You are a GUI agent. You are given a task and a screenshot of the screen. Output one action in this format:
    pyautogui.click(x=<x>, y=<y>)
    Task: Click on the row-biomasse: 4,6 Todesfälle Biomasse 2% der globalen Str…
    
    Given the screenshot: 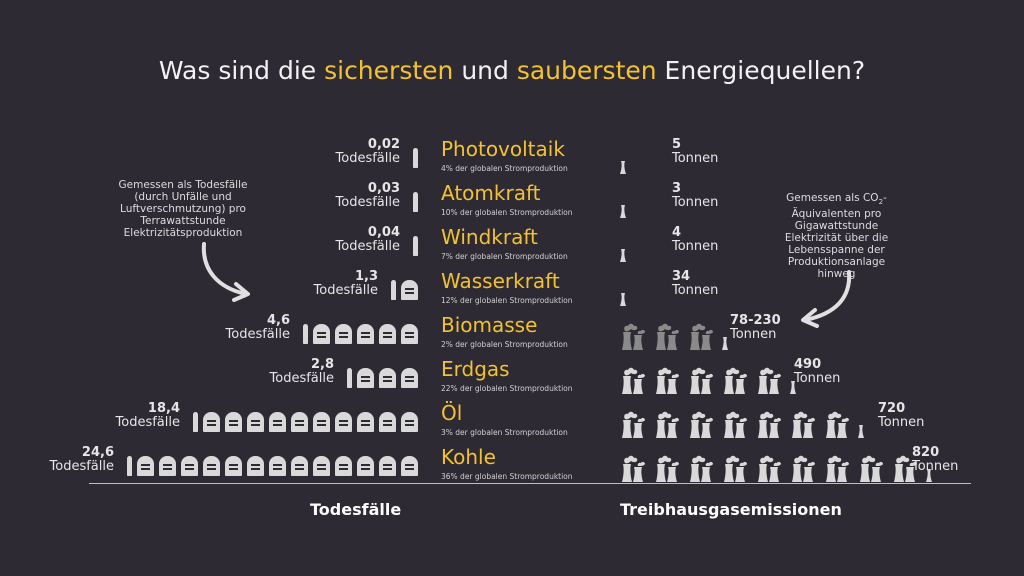 What is the action you would take?
    pyautogui.click(x=512, y=336)
    